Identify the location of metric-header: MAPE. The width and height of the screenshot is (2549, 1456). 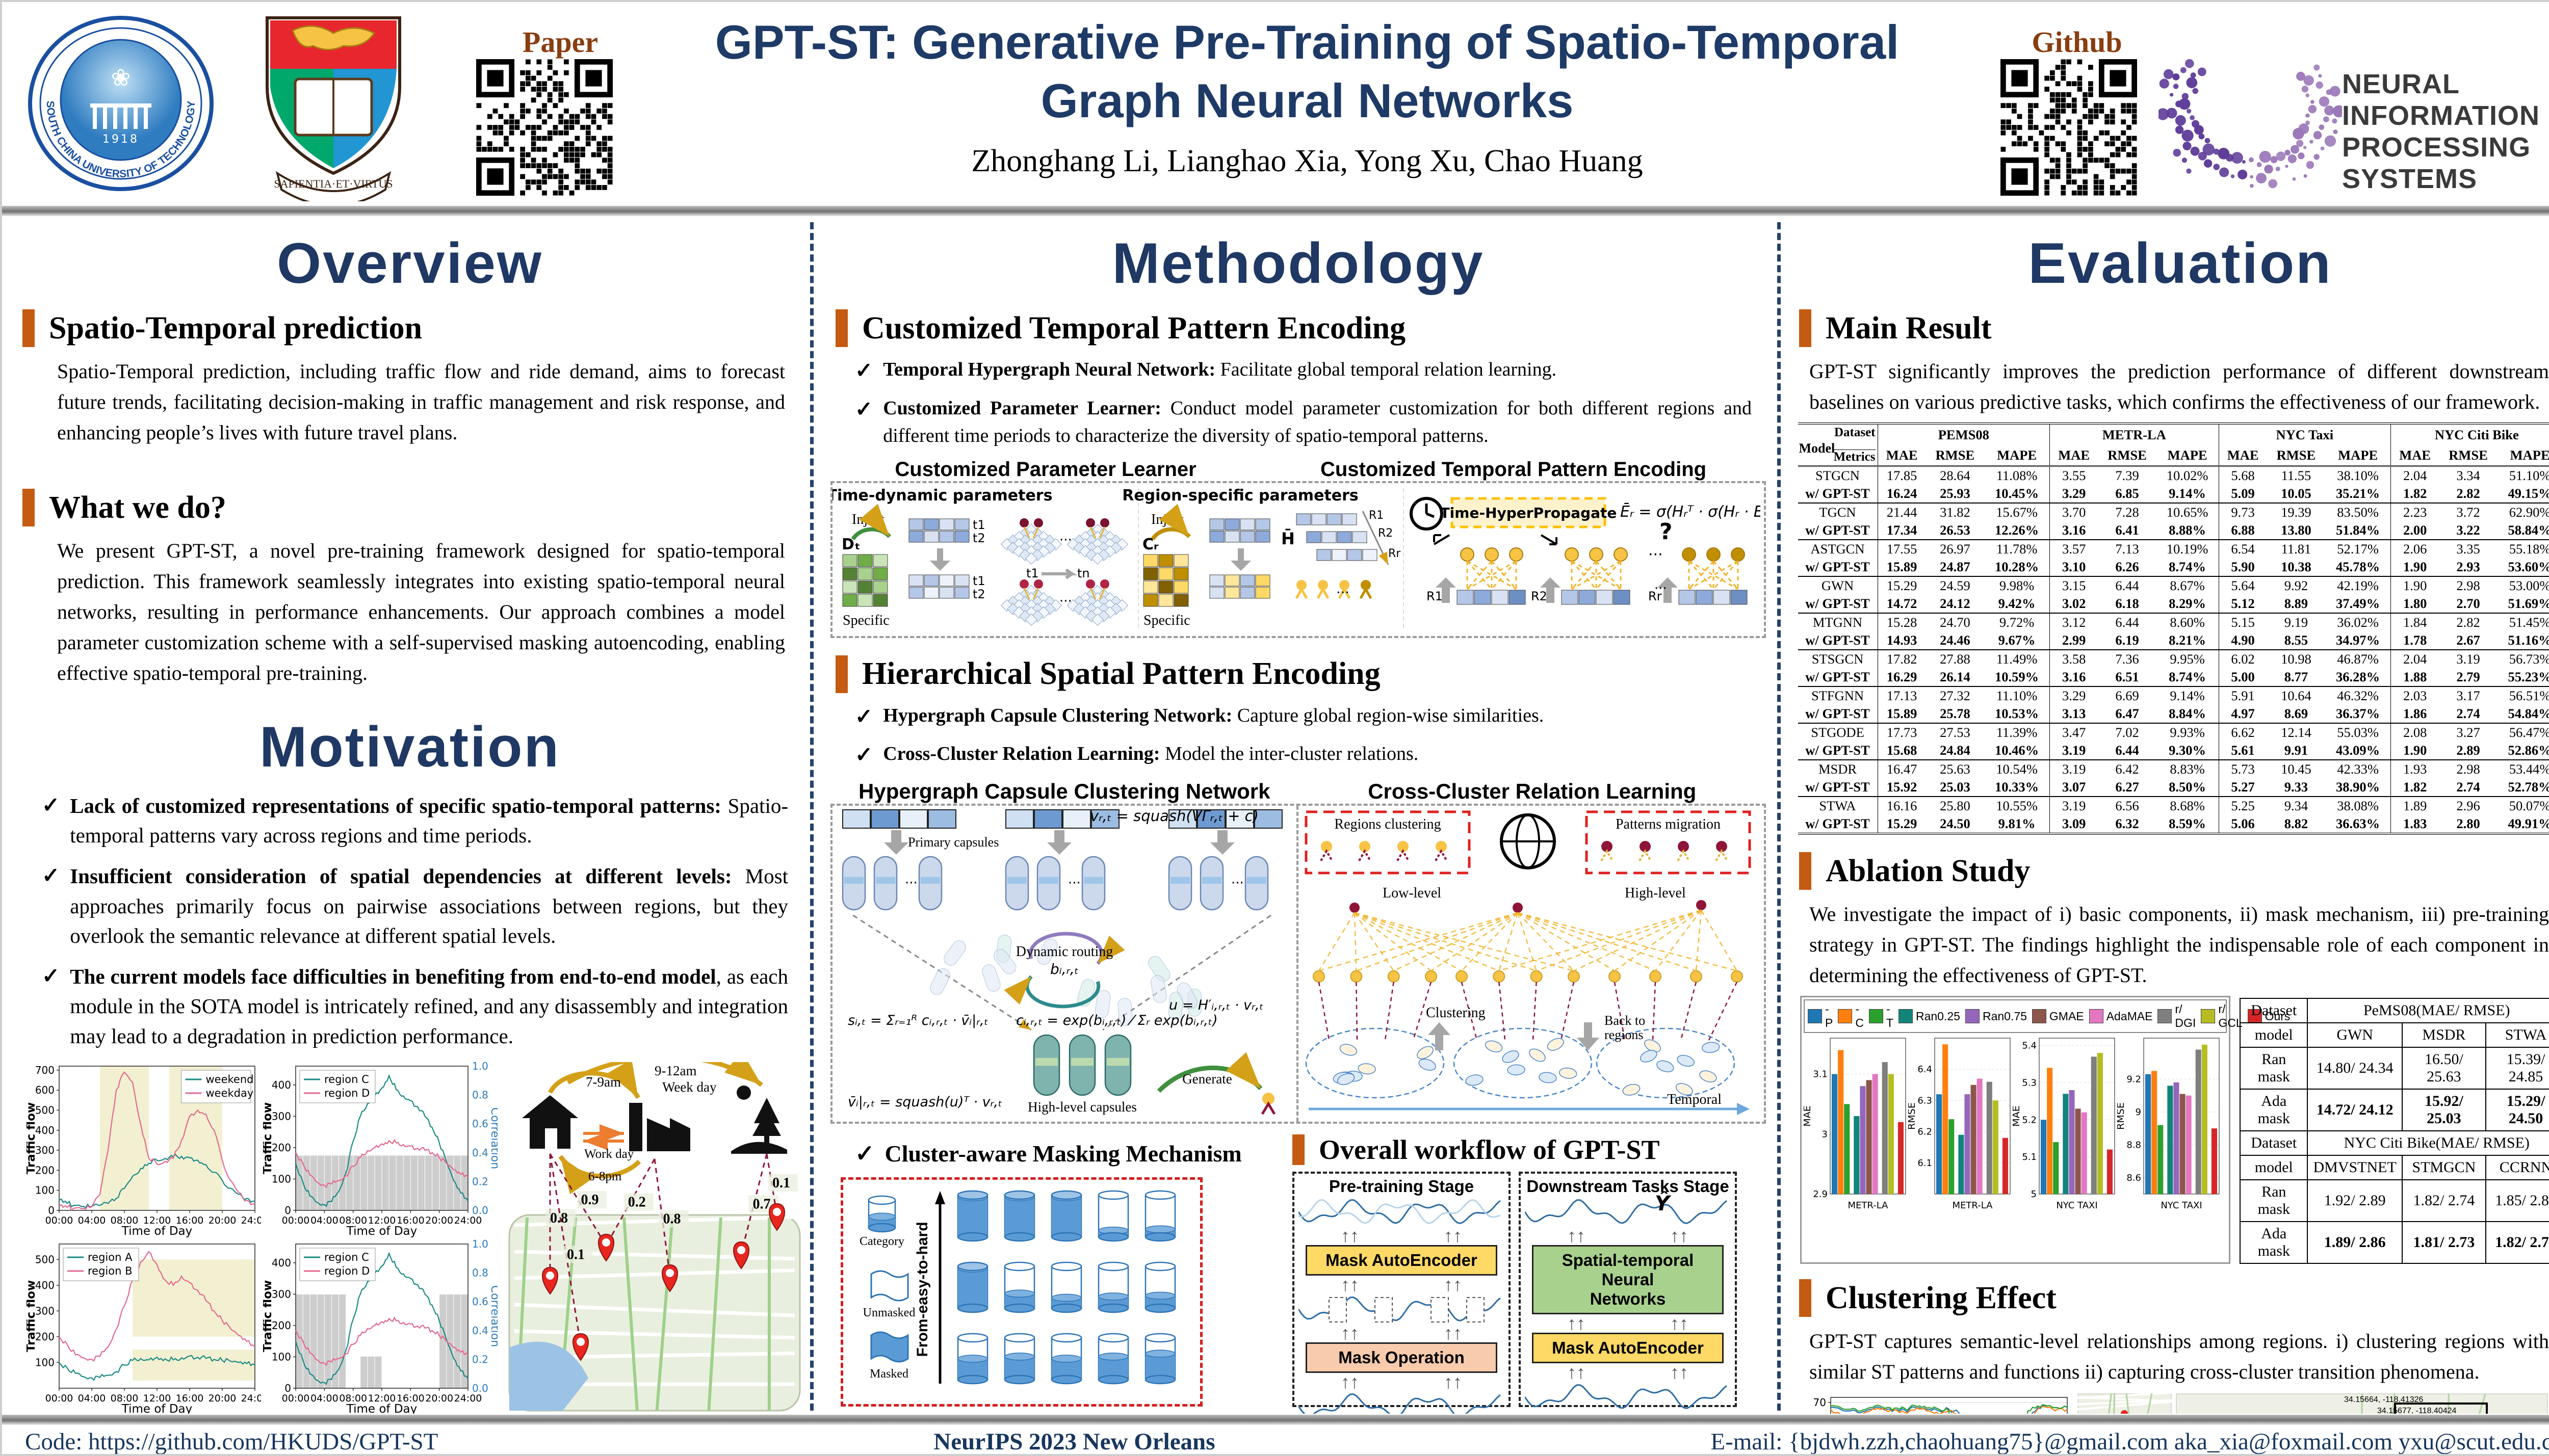
(2187, 455).